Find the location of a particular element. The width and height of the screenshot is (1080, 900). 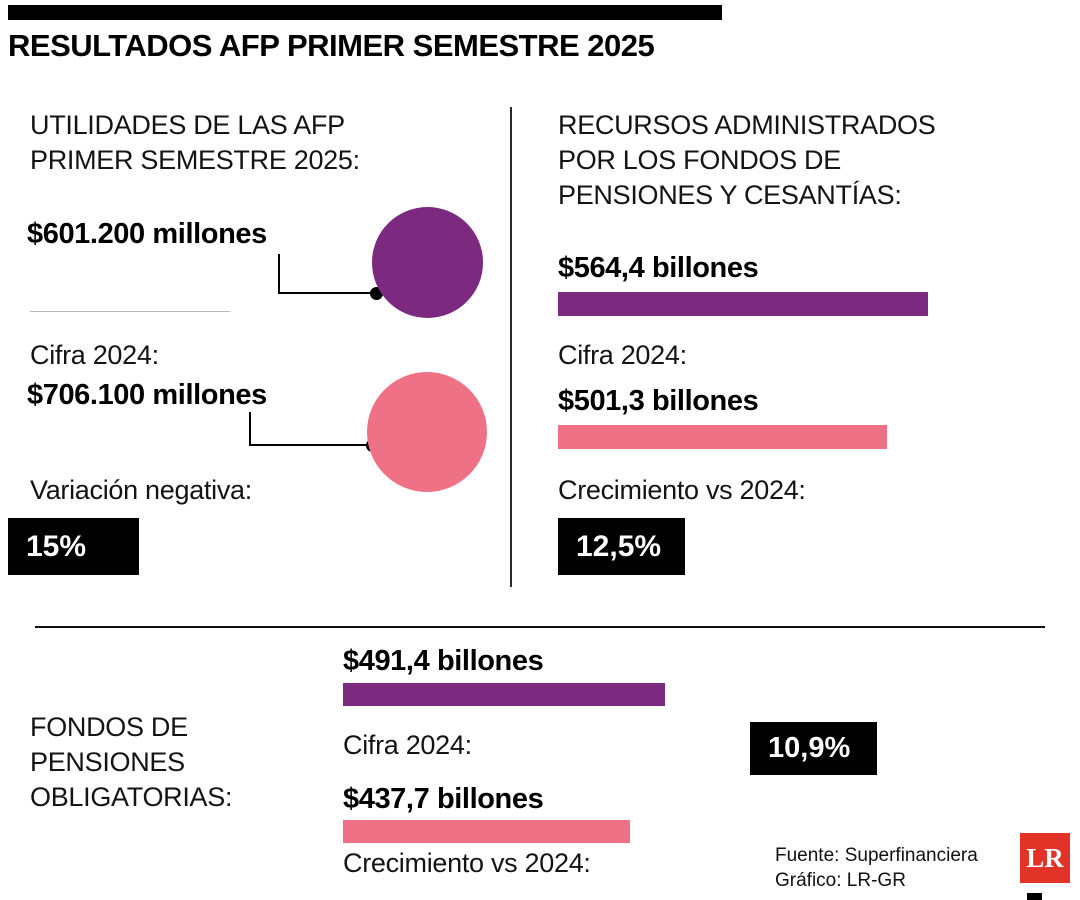

left-value-2025: $601.200 millones is located at coordinates (147, 234).